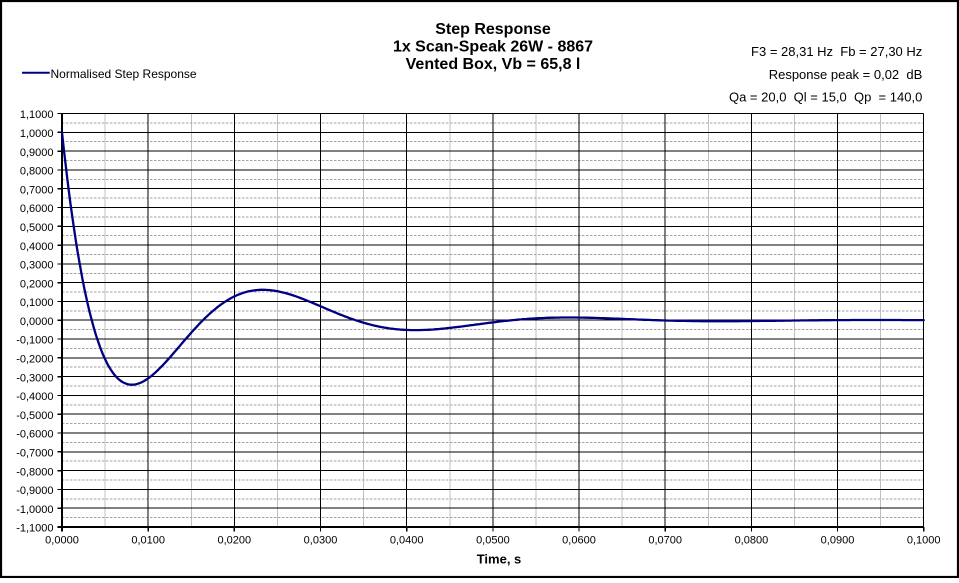  Describe the element at coordinates (838, 541) in the screenshot. I see `svg-text: 0,0900` at that location.